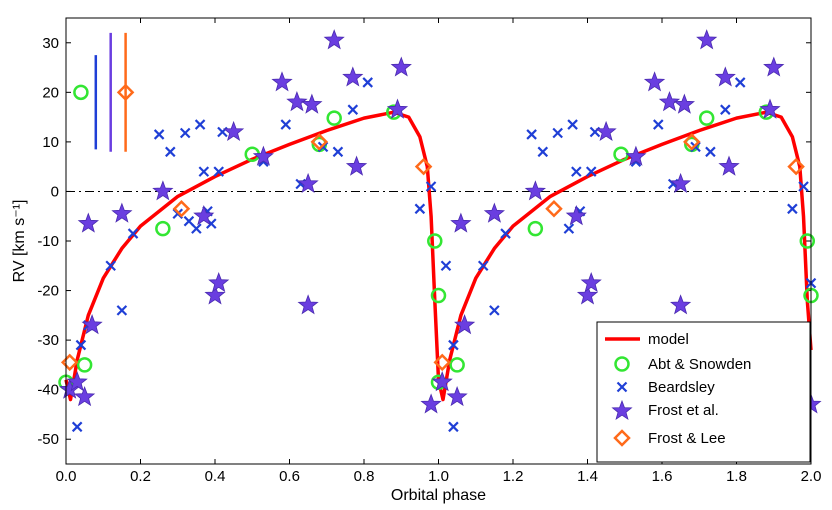 The height and width of the screenshot is (510, 832). Describe the element at coordinates (622, 410) in the screenshot. I see `legend-frost-et-al-marker` at that location.